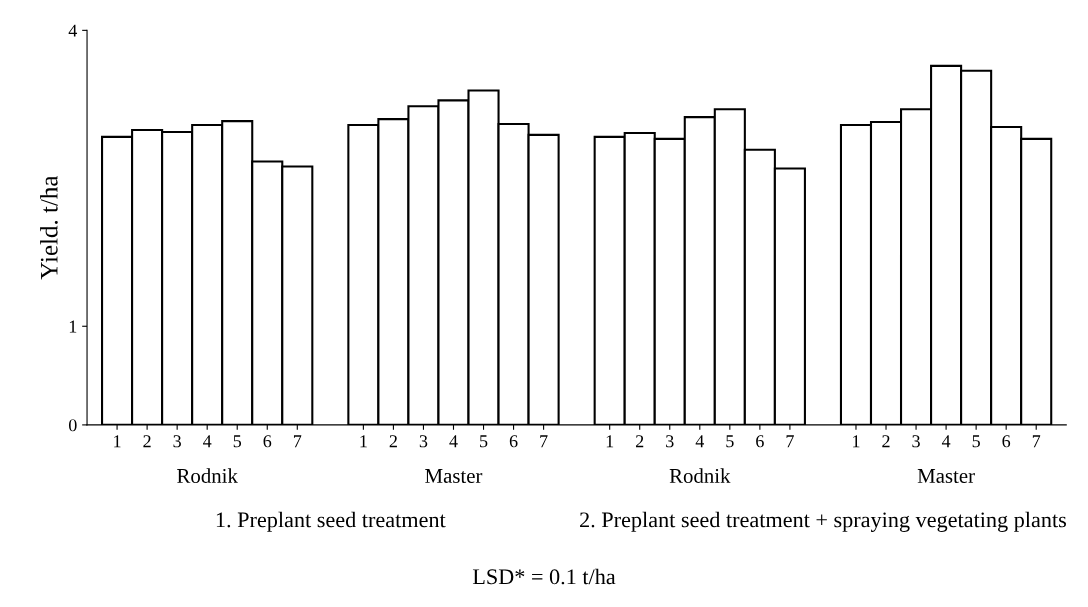 This screenshot has width=1088, height=607. I want to click on y-tick-label: 4, so click(73, 30).